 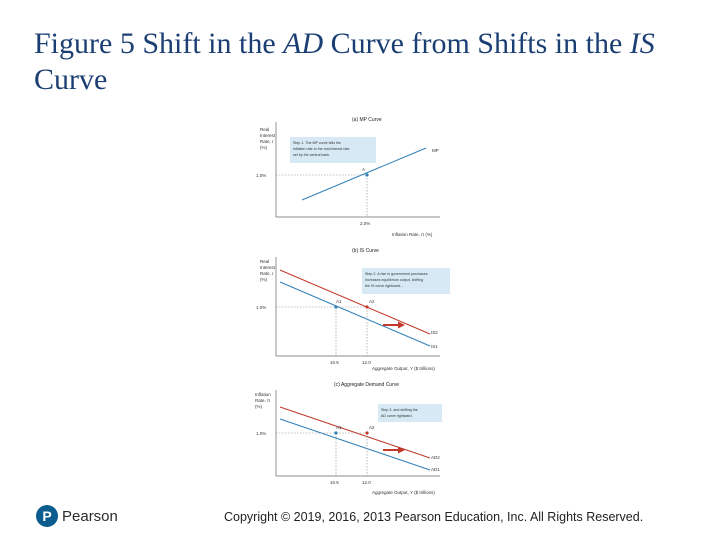 What do you see at coordinates (264, 261) in the screenshot?
I see `panel-b-ylabel-1: Real` at bounding box center [264, 261].